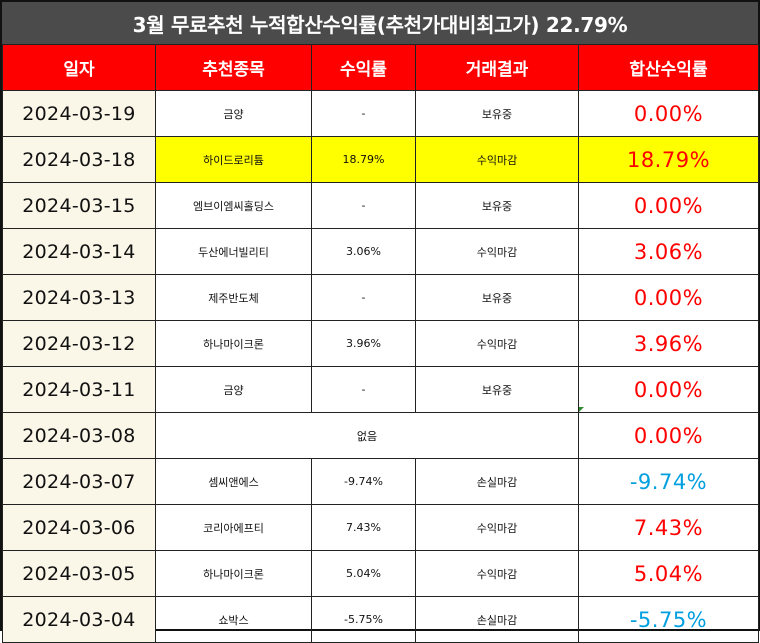  What do you see at coordinates (668, 343) in the screenshot?
I see `total-return-cell: 3.96%` at bounding box center [668, 343].